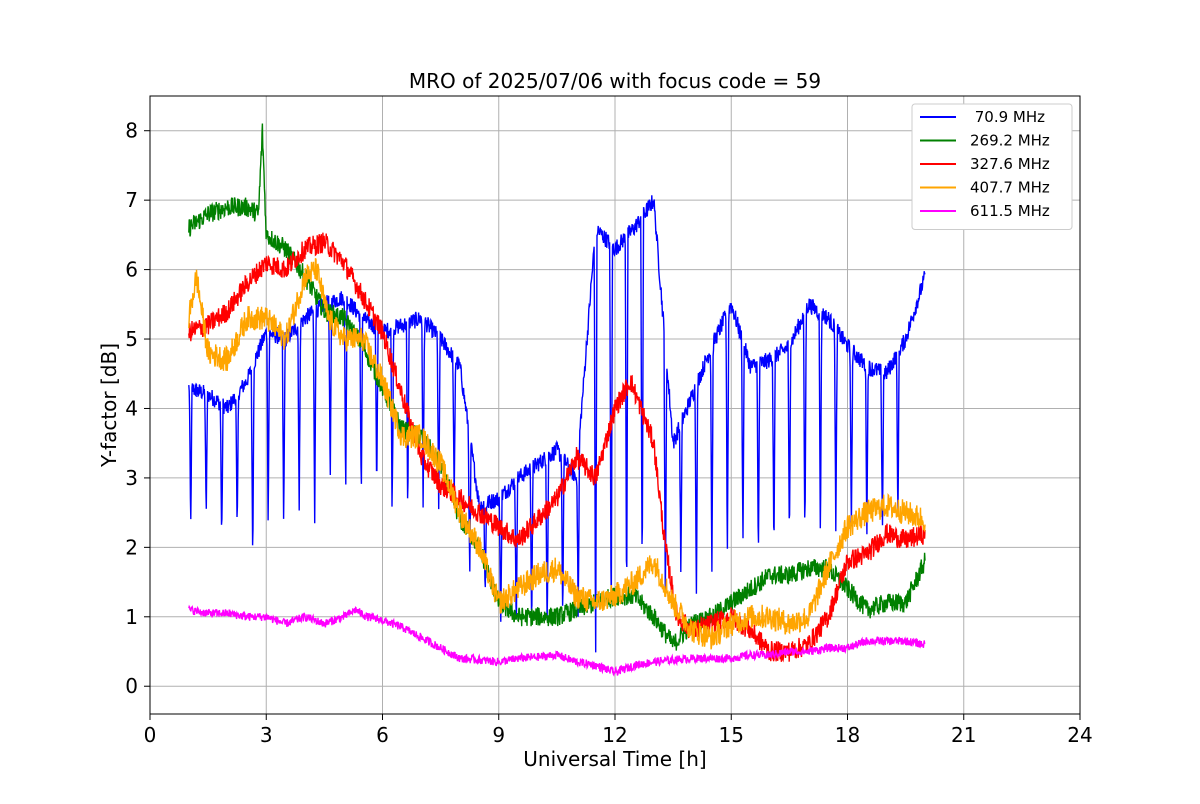  What do you see at coordinates (1010, 164) in the screenshot?
I see `legend-label: 327.6 MHz` at bounding box center [1010, 164].